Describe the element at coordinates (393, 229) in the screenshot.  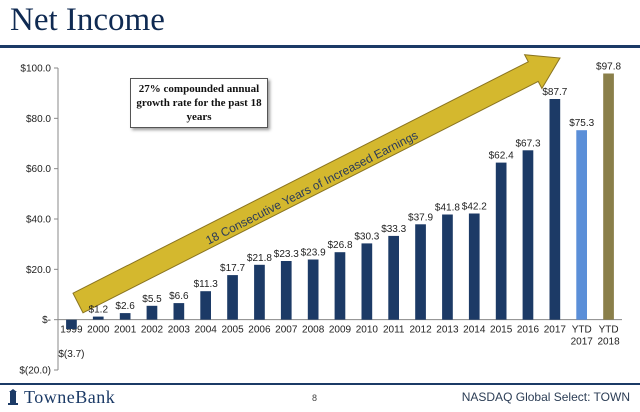
I see `data-label: $33.3` at that location.